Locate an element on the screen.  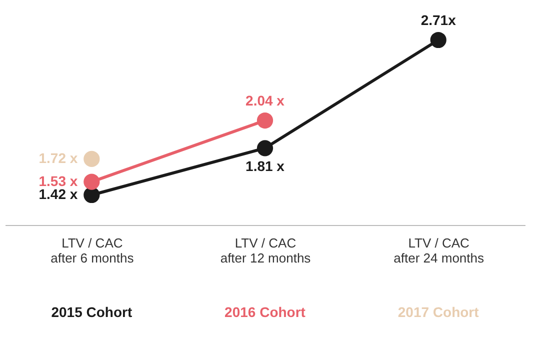
data-label: 1.53 x is located at coordinates (58, 180).